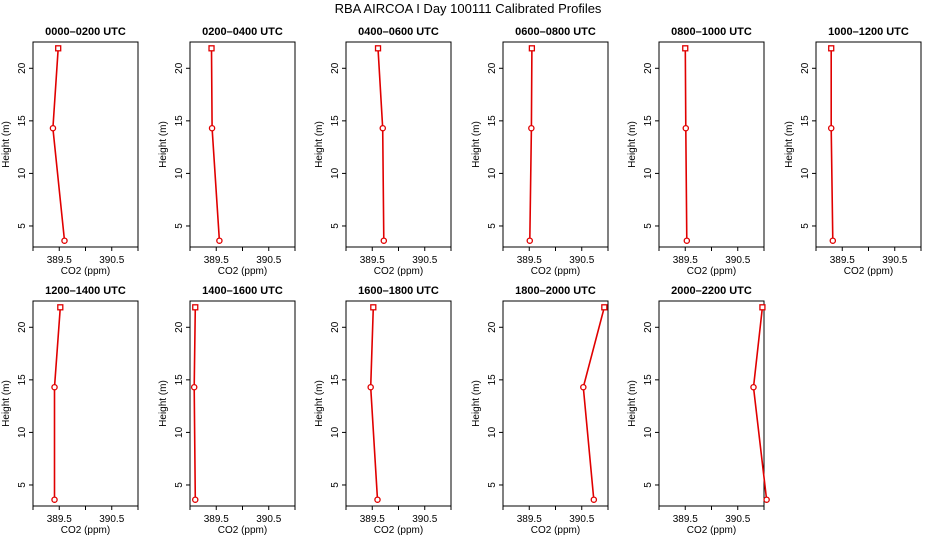  I want to click on panel-title: 0800–1000 UTC, so click(711, 32).